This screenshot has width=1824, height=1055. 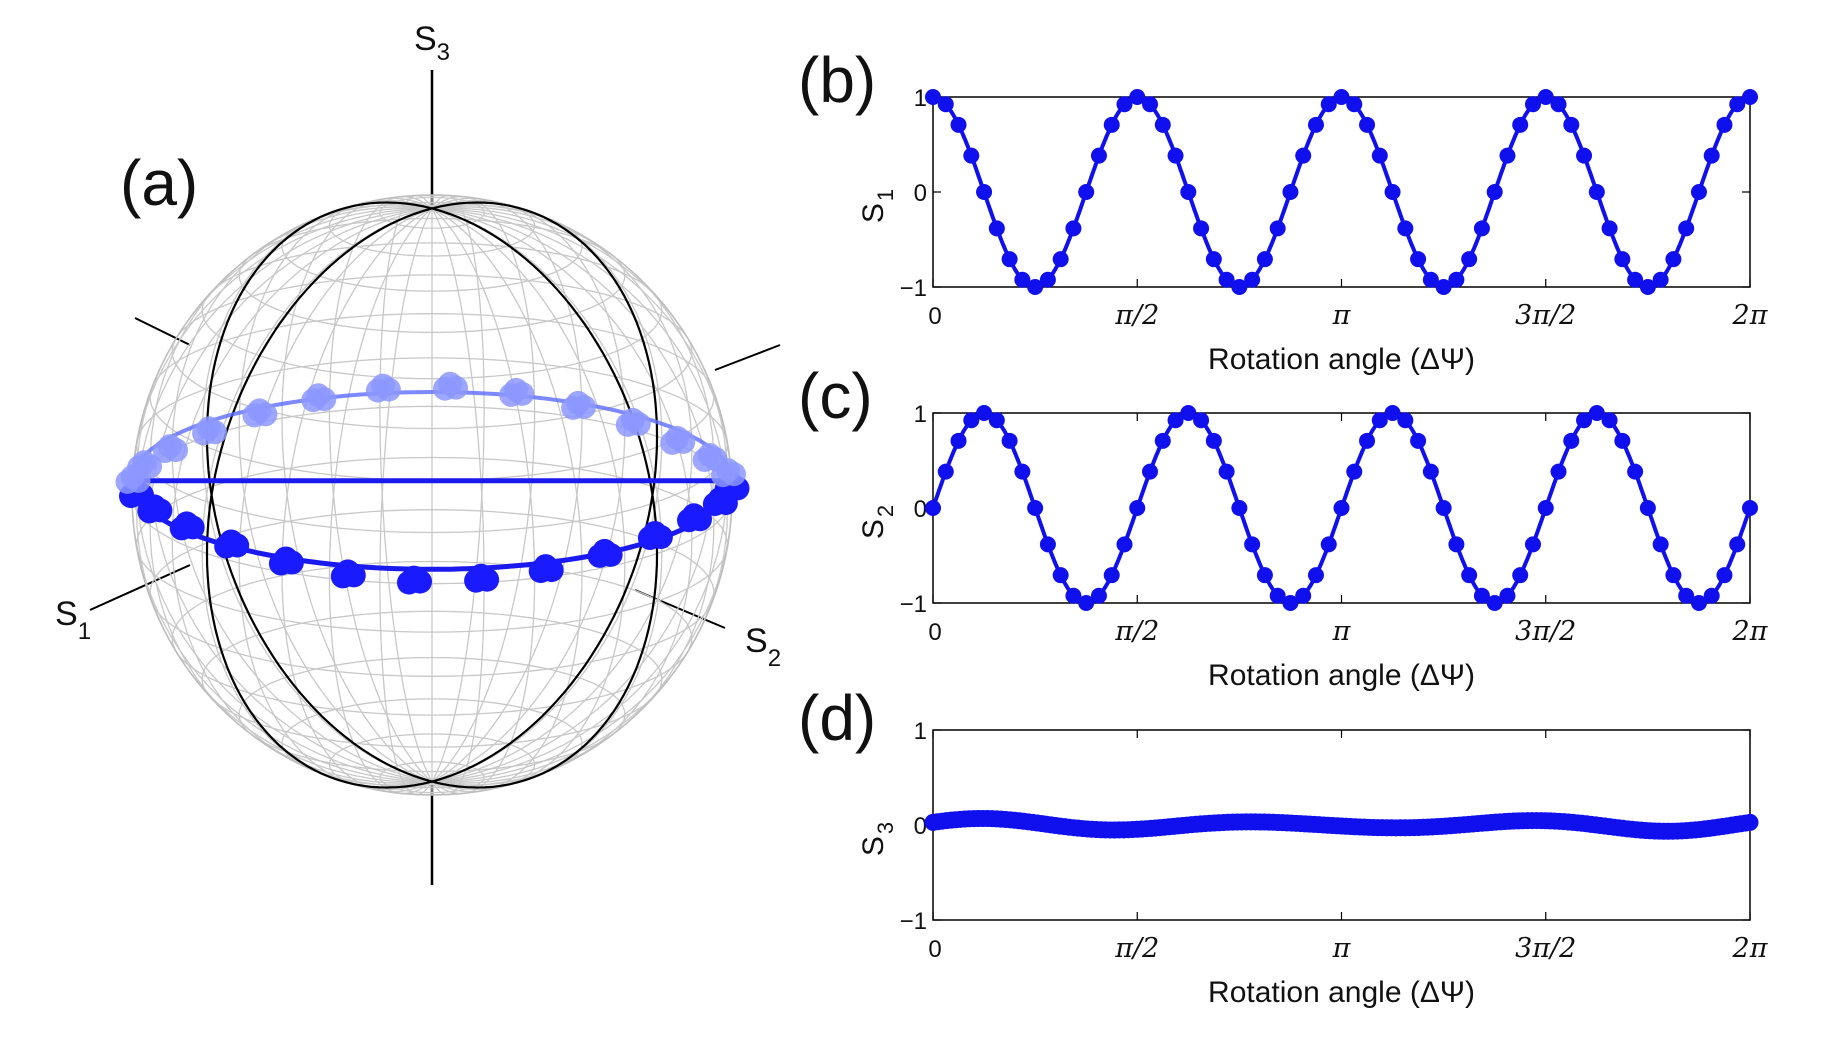 I want to click on back-axis-left, so click(x=162, y=331).